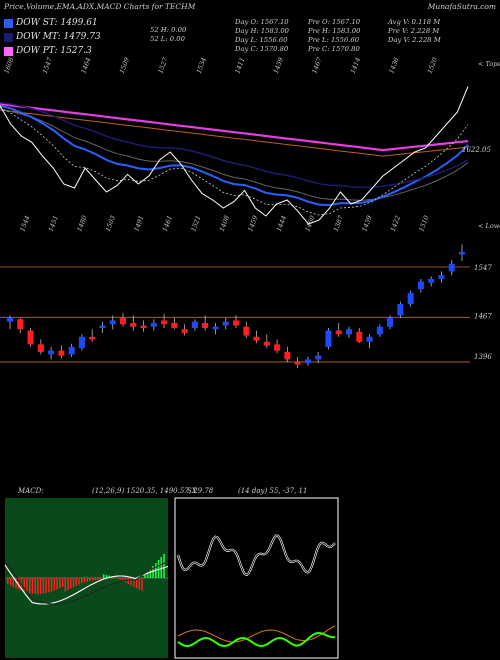  I want to click on ema-corner-label: < Tope, so click(489, 64).